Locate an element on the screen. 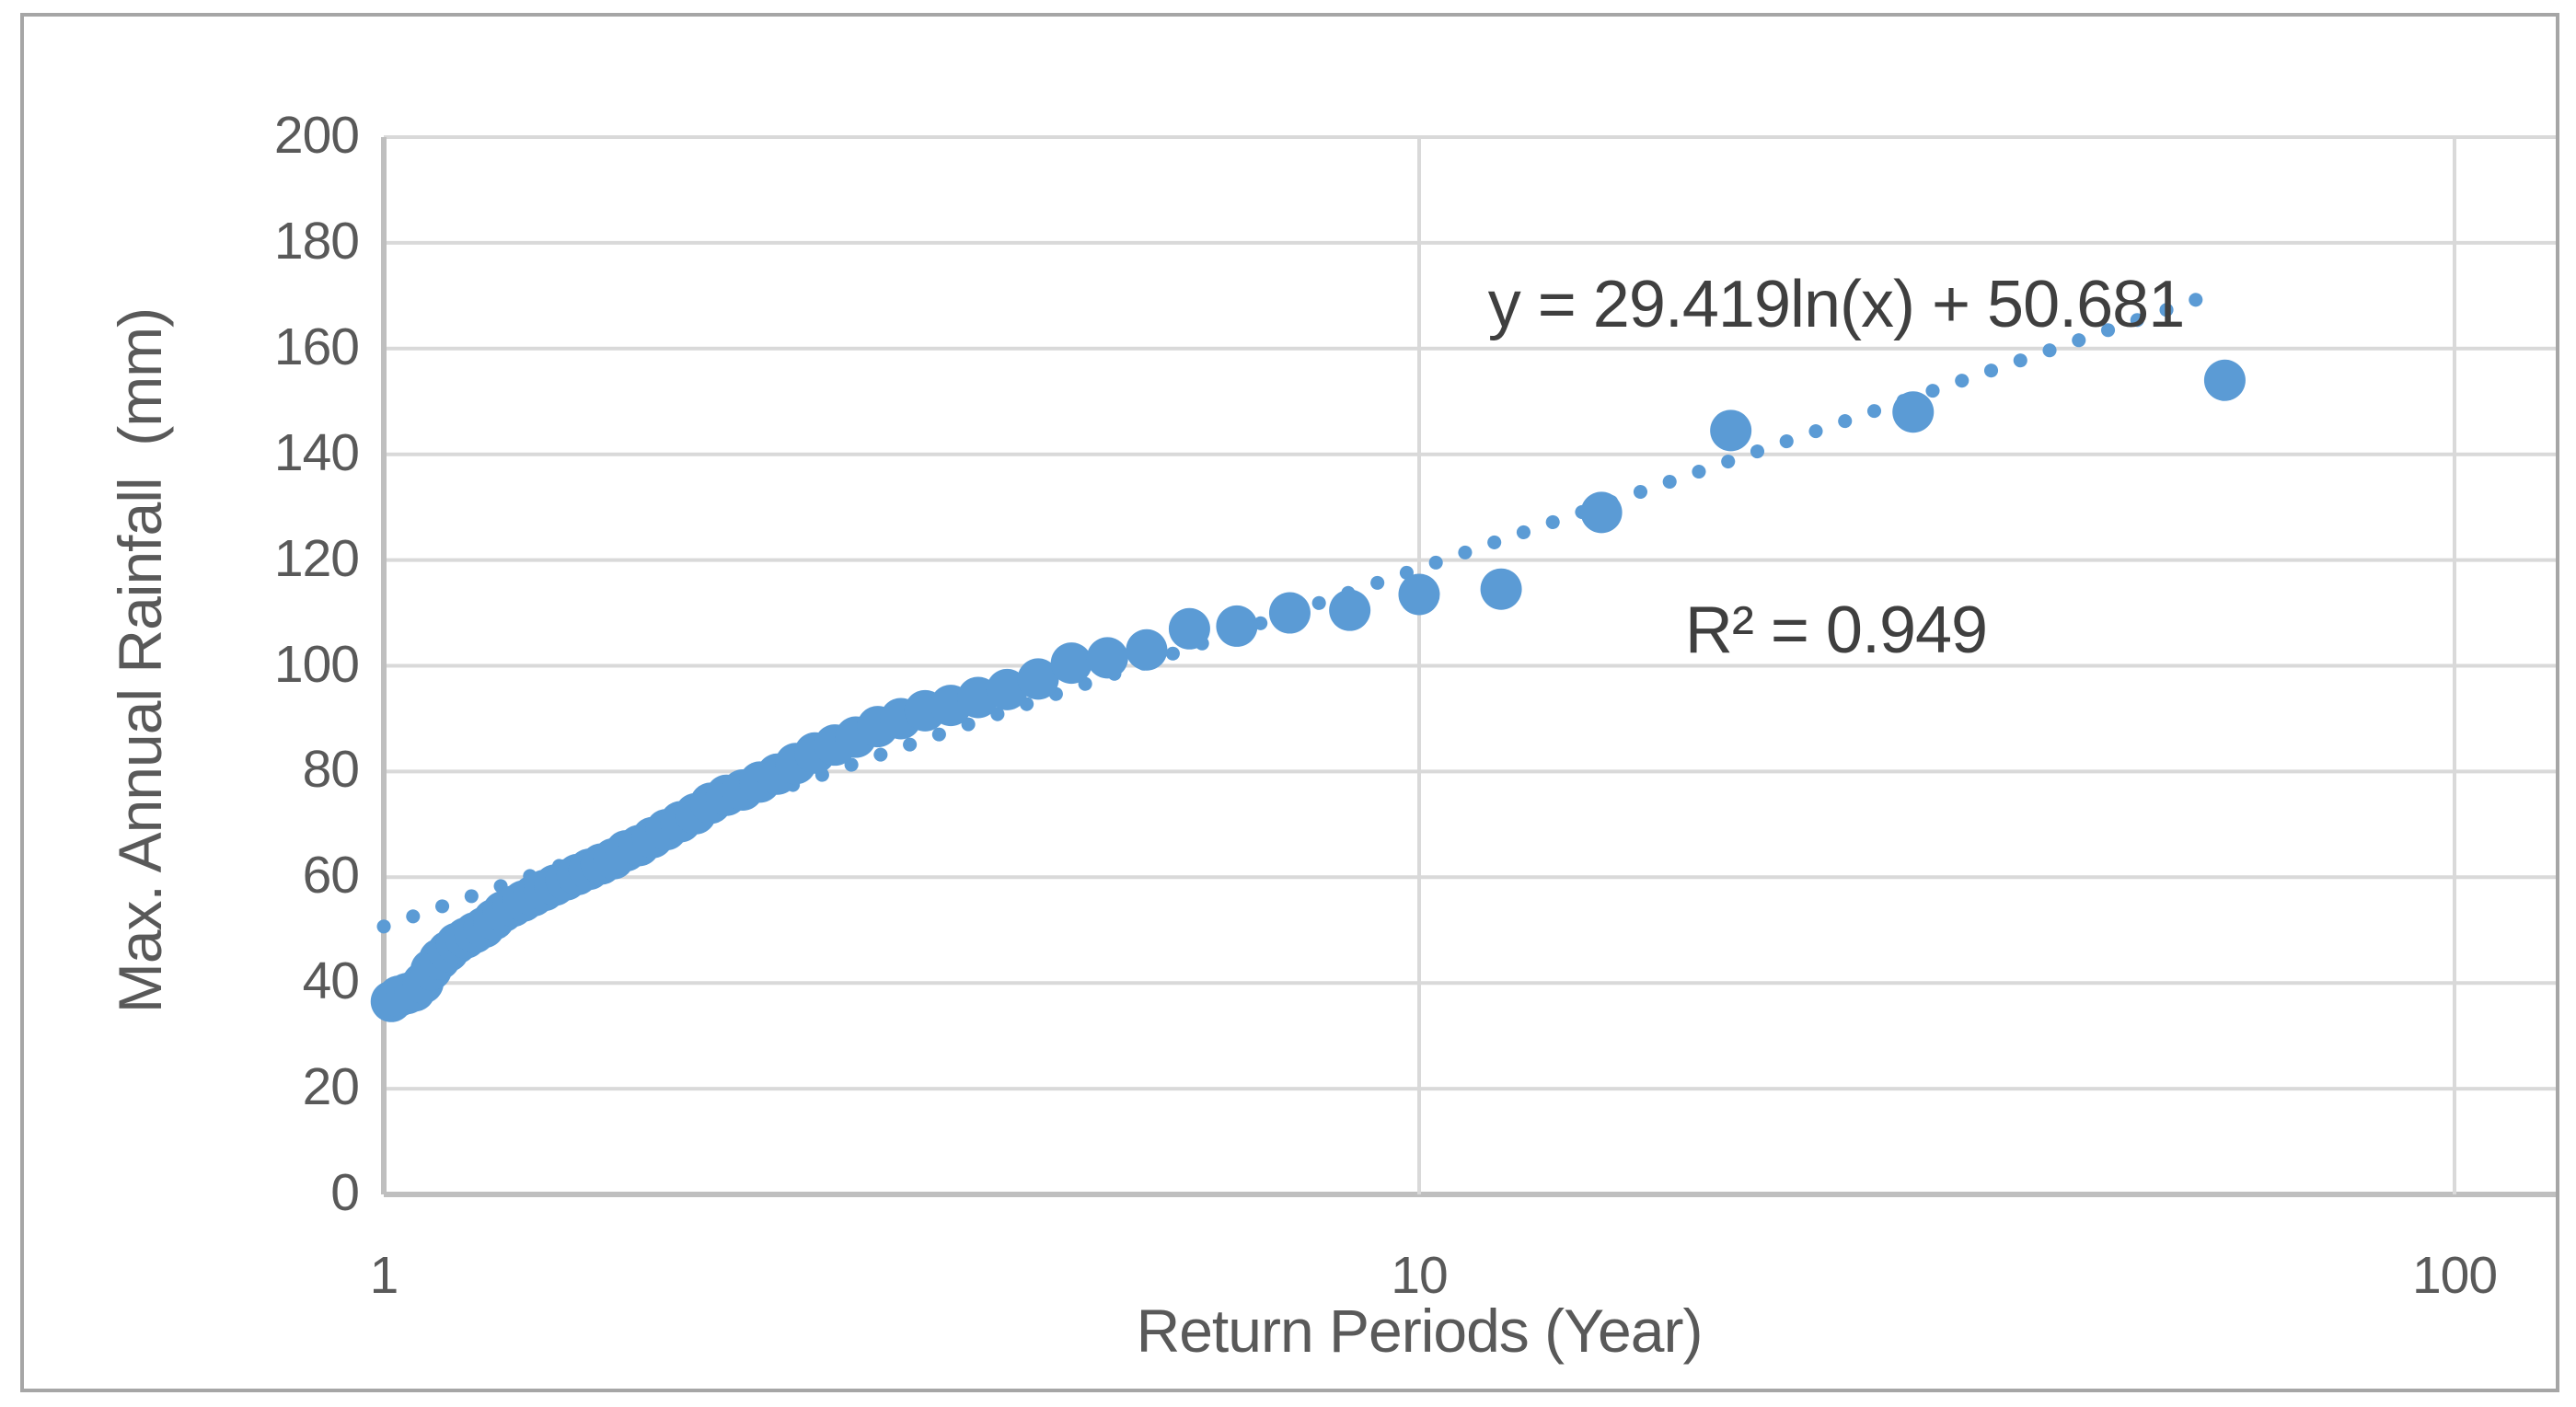 The width and height of the screenshot is (2576, 1407). y-tick-label: 20 is located at coordinates (331, 1087).